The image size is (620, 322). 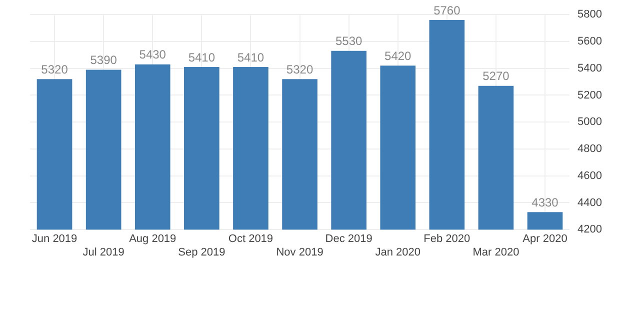 What do you see at coordinates (590, 176) in the screenshot?
I see `y-tick-label: 4600` at bounding box center [590, 176].